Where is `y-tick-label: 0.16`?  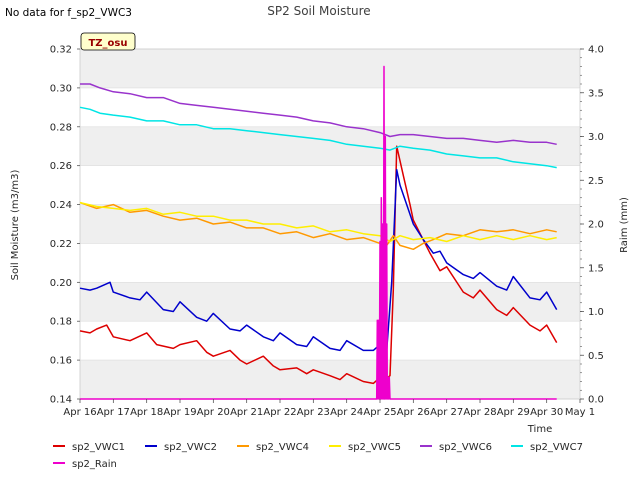
y-tick-label: 0.16 is located at coordinates (61, 361).